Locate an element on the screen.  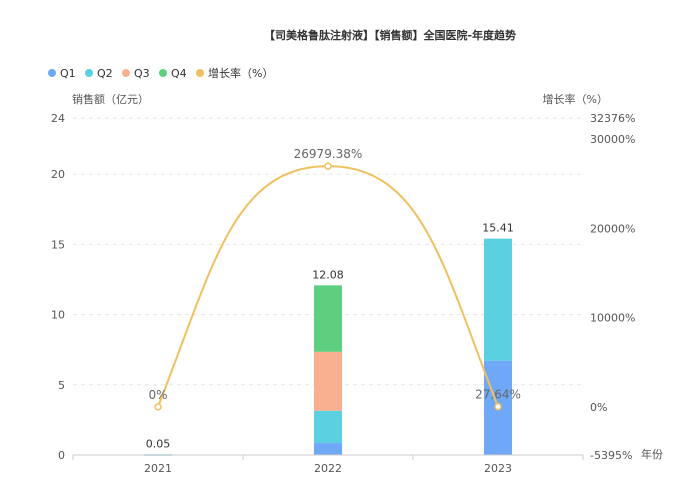
y2-tick-label: 30000% is located at coordinates (612, 139).